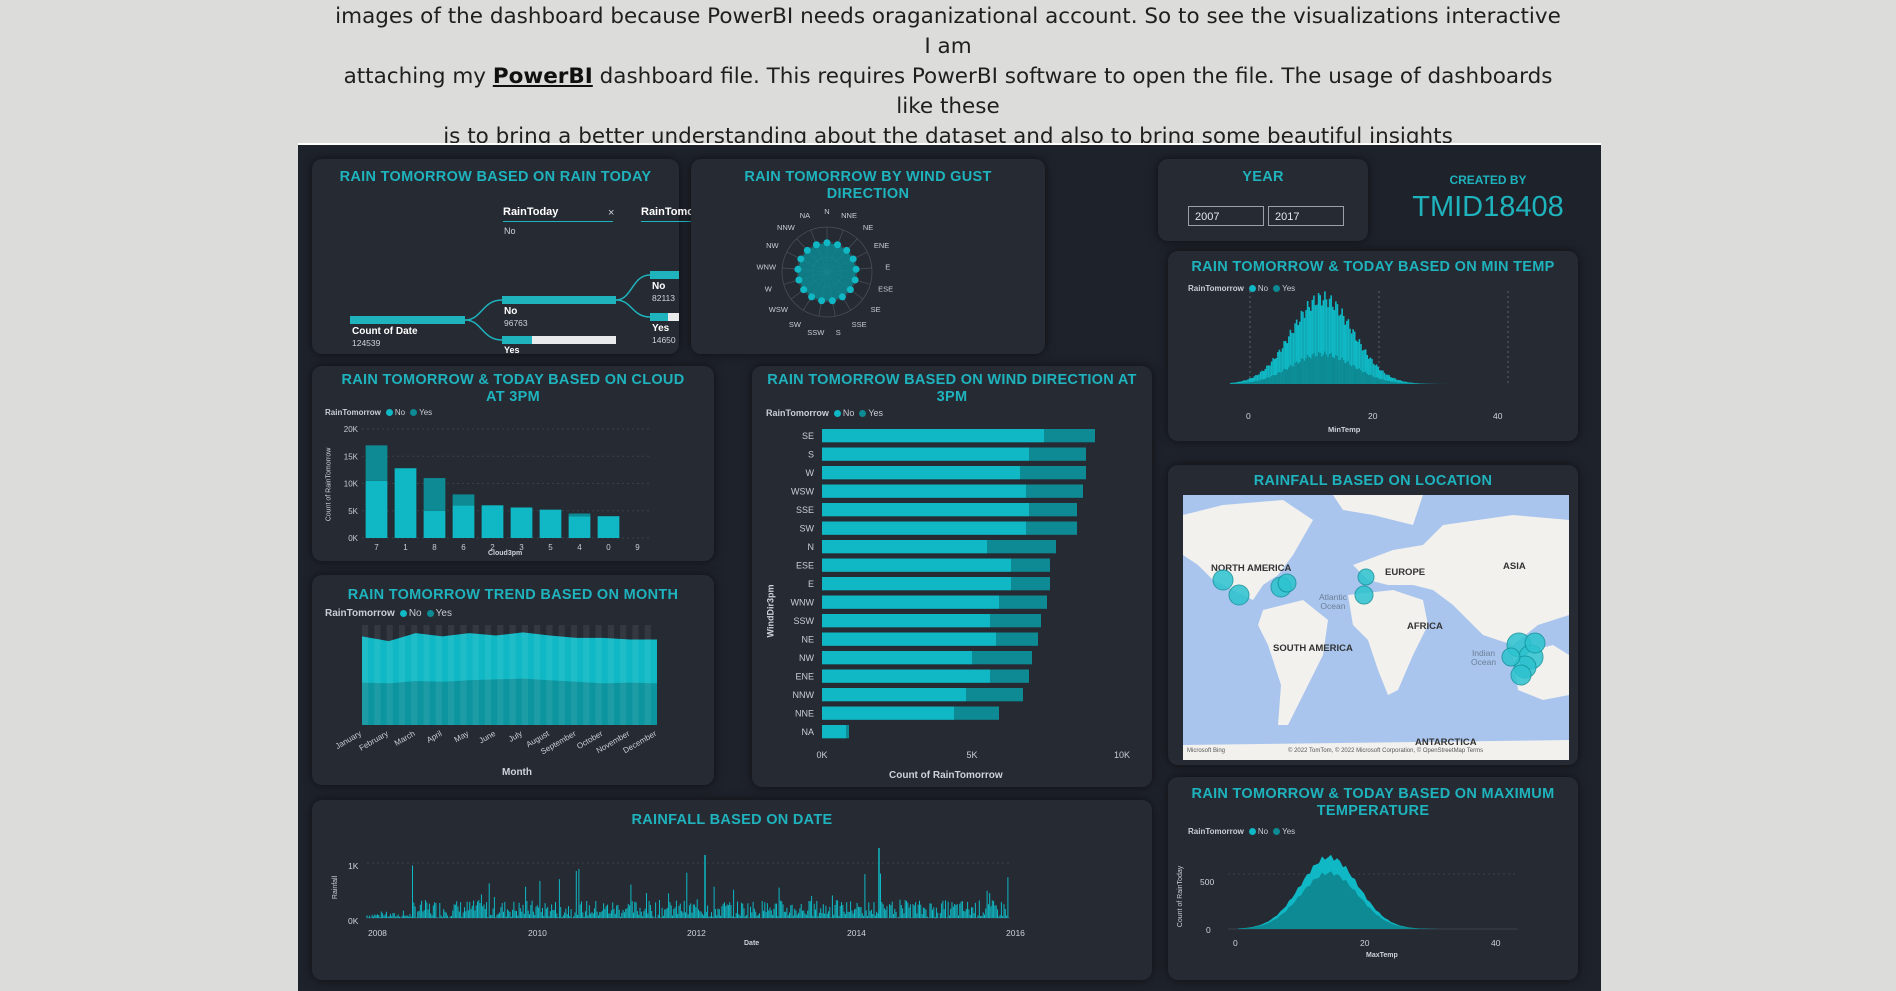 The image size is (1896, 991). I want to click on winddir-ytick: SSW, so click(803, 621).